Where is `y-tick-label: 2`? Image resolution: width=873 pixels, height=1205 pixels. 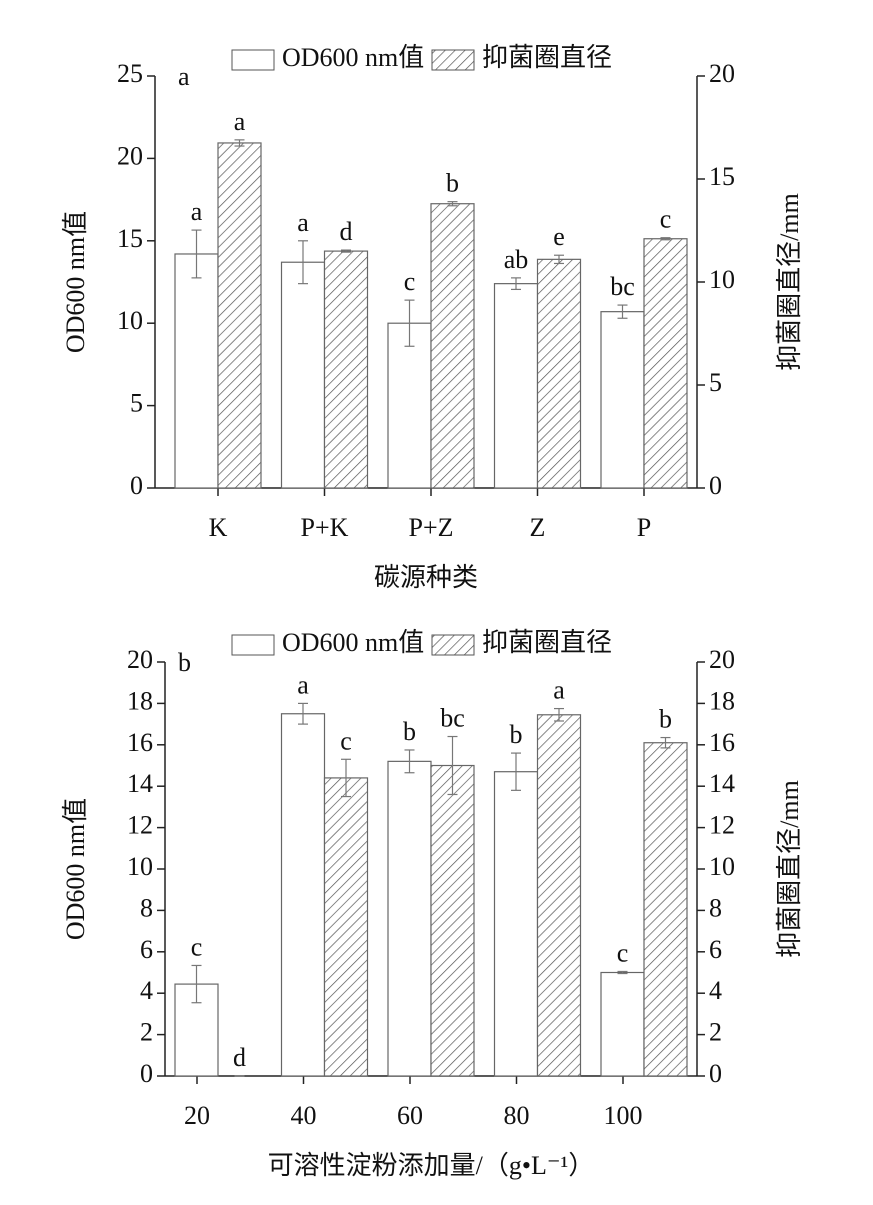
y-tick-label: 2 is located at coordinates (146, 1032).